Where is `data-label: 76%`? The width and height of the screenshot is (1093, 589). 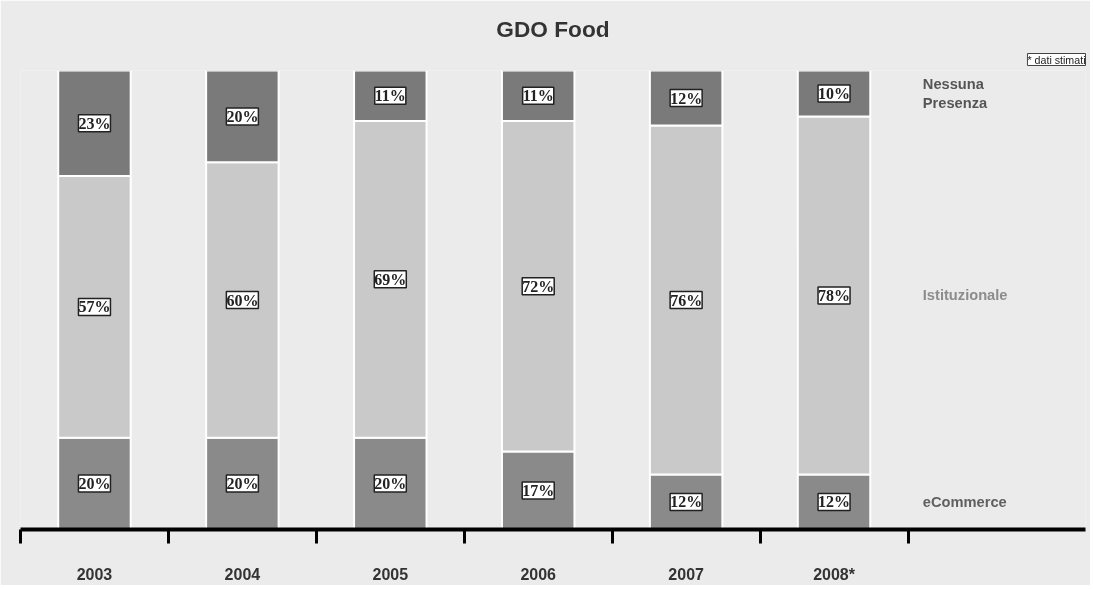
data-label: 76% is located at coordinates (686, 300).